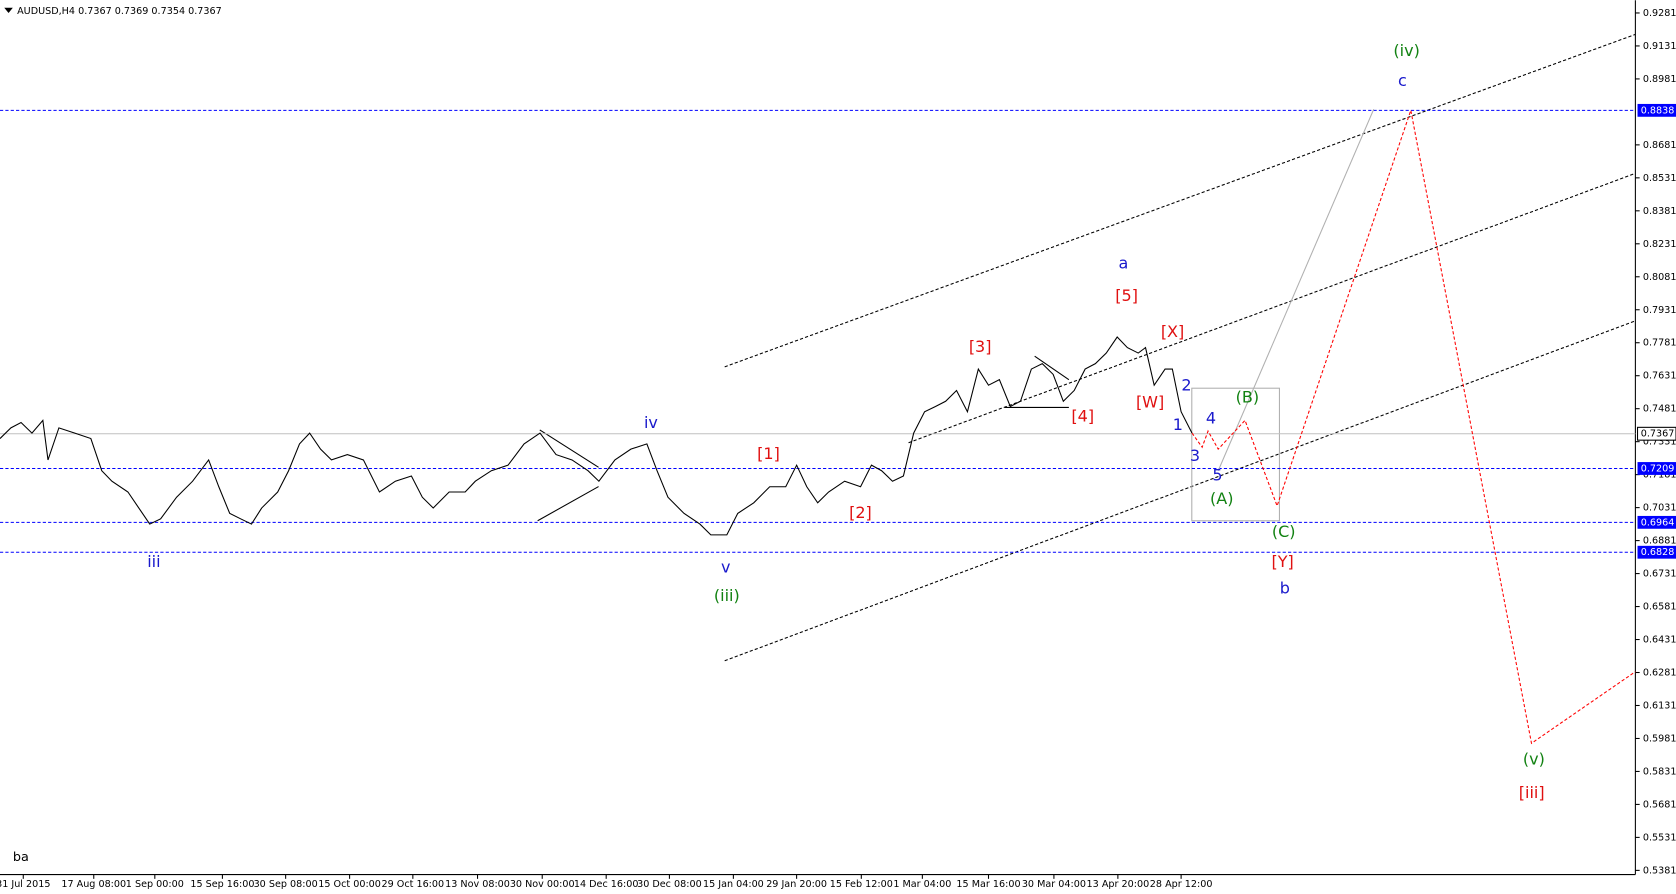  I want to click on y-tick-label: 0.6881, so click(1659, 541).